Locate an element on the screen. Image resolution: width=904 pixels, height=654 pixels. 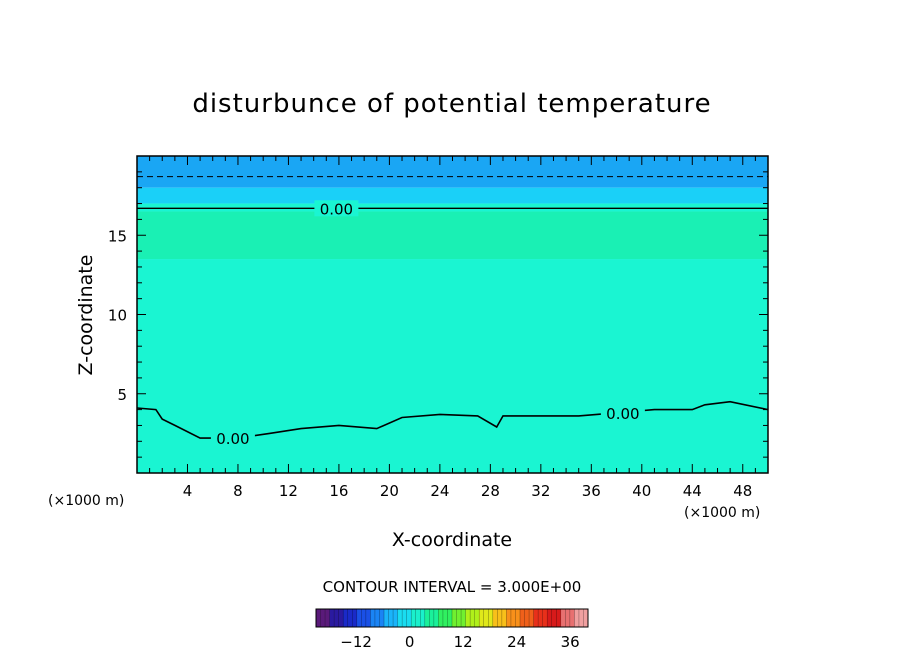
x-tick-label: 28 is located at coordinates (490, 491).